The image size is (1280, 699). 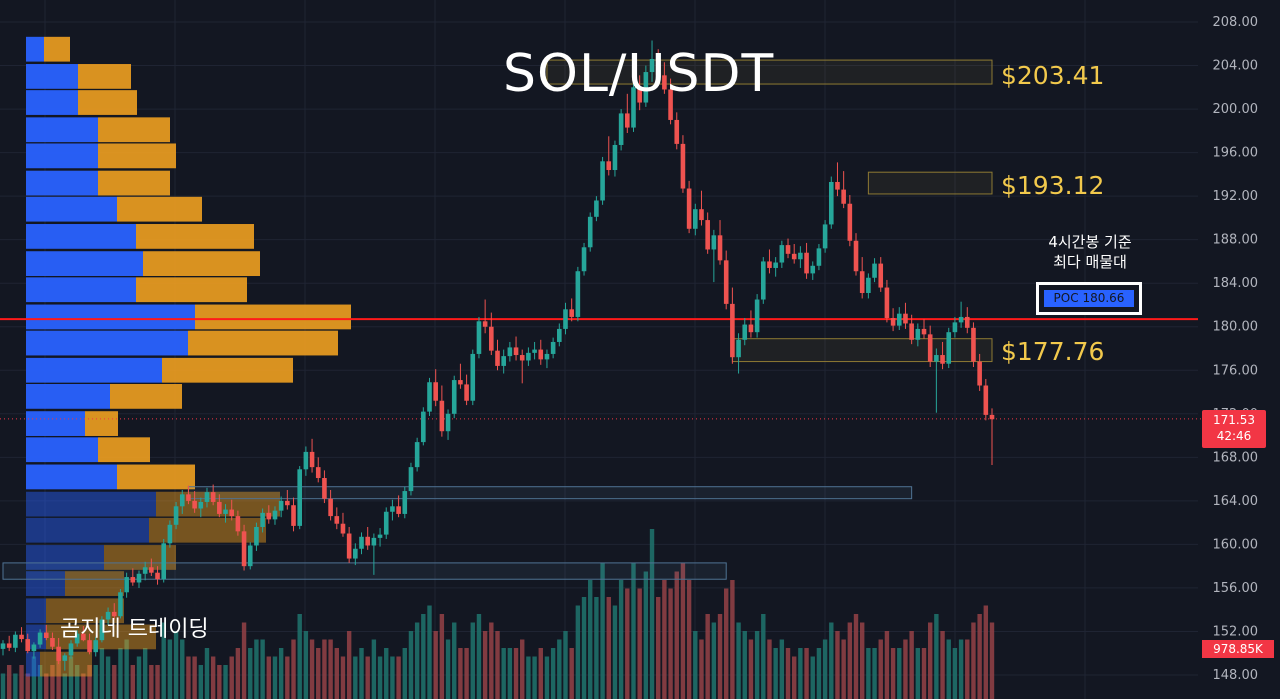 What do you see at coordinates (1236, 153) in the screenshot?
I see `y-tick-label: 196.00` at bounding box center [1236, 153].